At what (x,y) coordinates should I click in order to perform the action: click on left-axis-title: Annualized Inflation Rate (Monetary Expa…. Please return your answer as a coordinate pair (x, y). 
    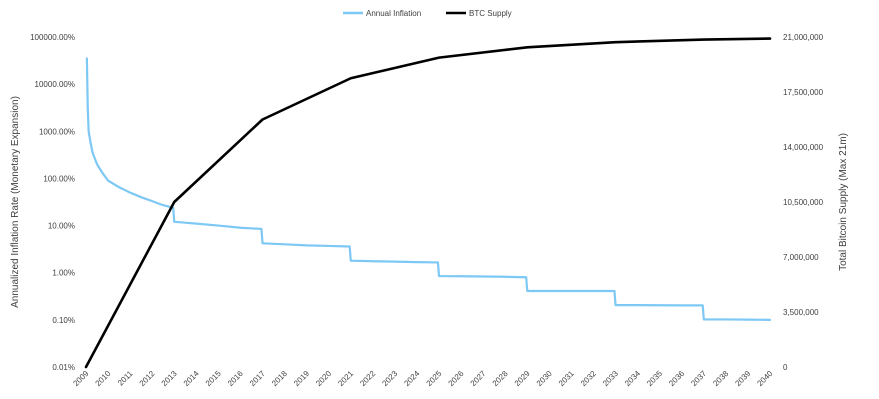
    Looking at the image, I should click on (15, 202).